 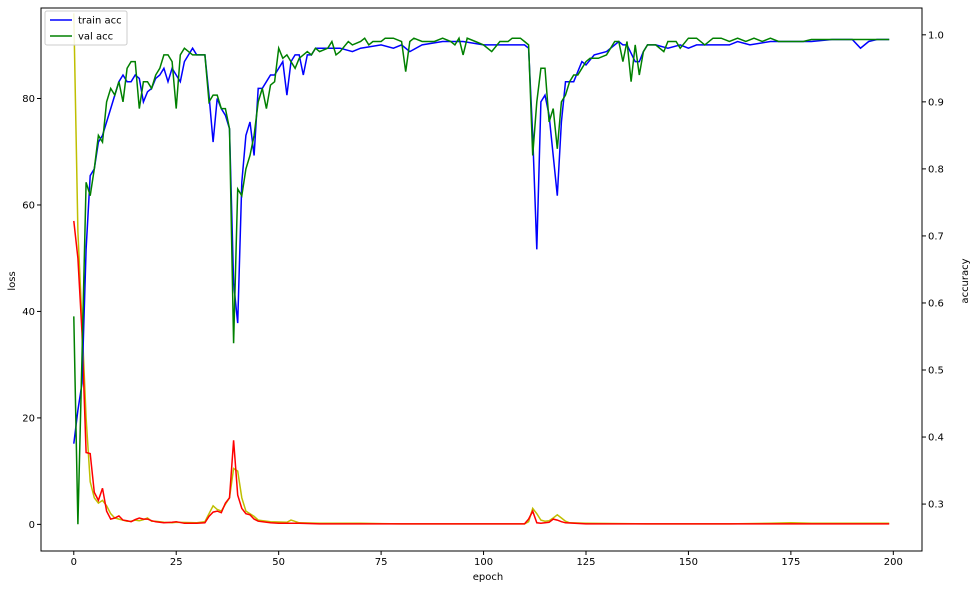 What do you see at coordinates (936, 438) in the screenshot?
I see `y-right-tick-label: 0.4` at bounding box center [936, 438].